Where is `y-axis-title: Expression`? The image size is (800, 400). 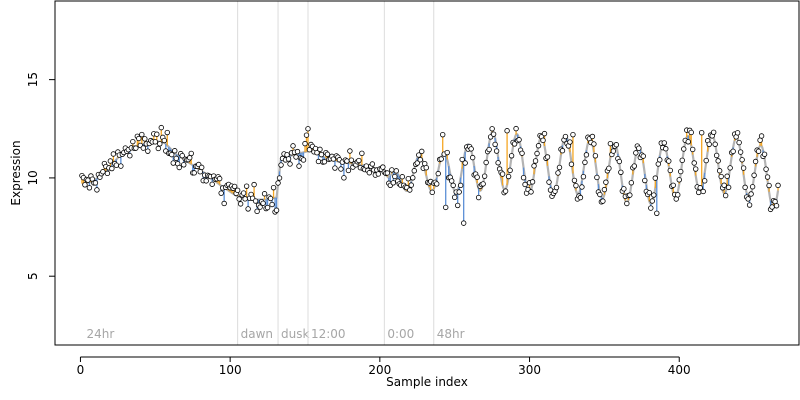 y-axis-title: Expression is located at coordinates (16, 172).